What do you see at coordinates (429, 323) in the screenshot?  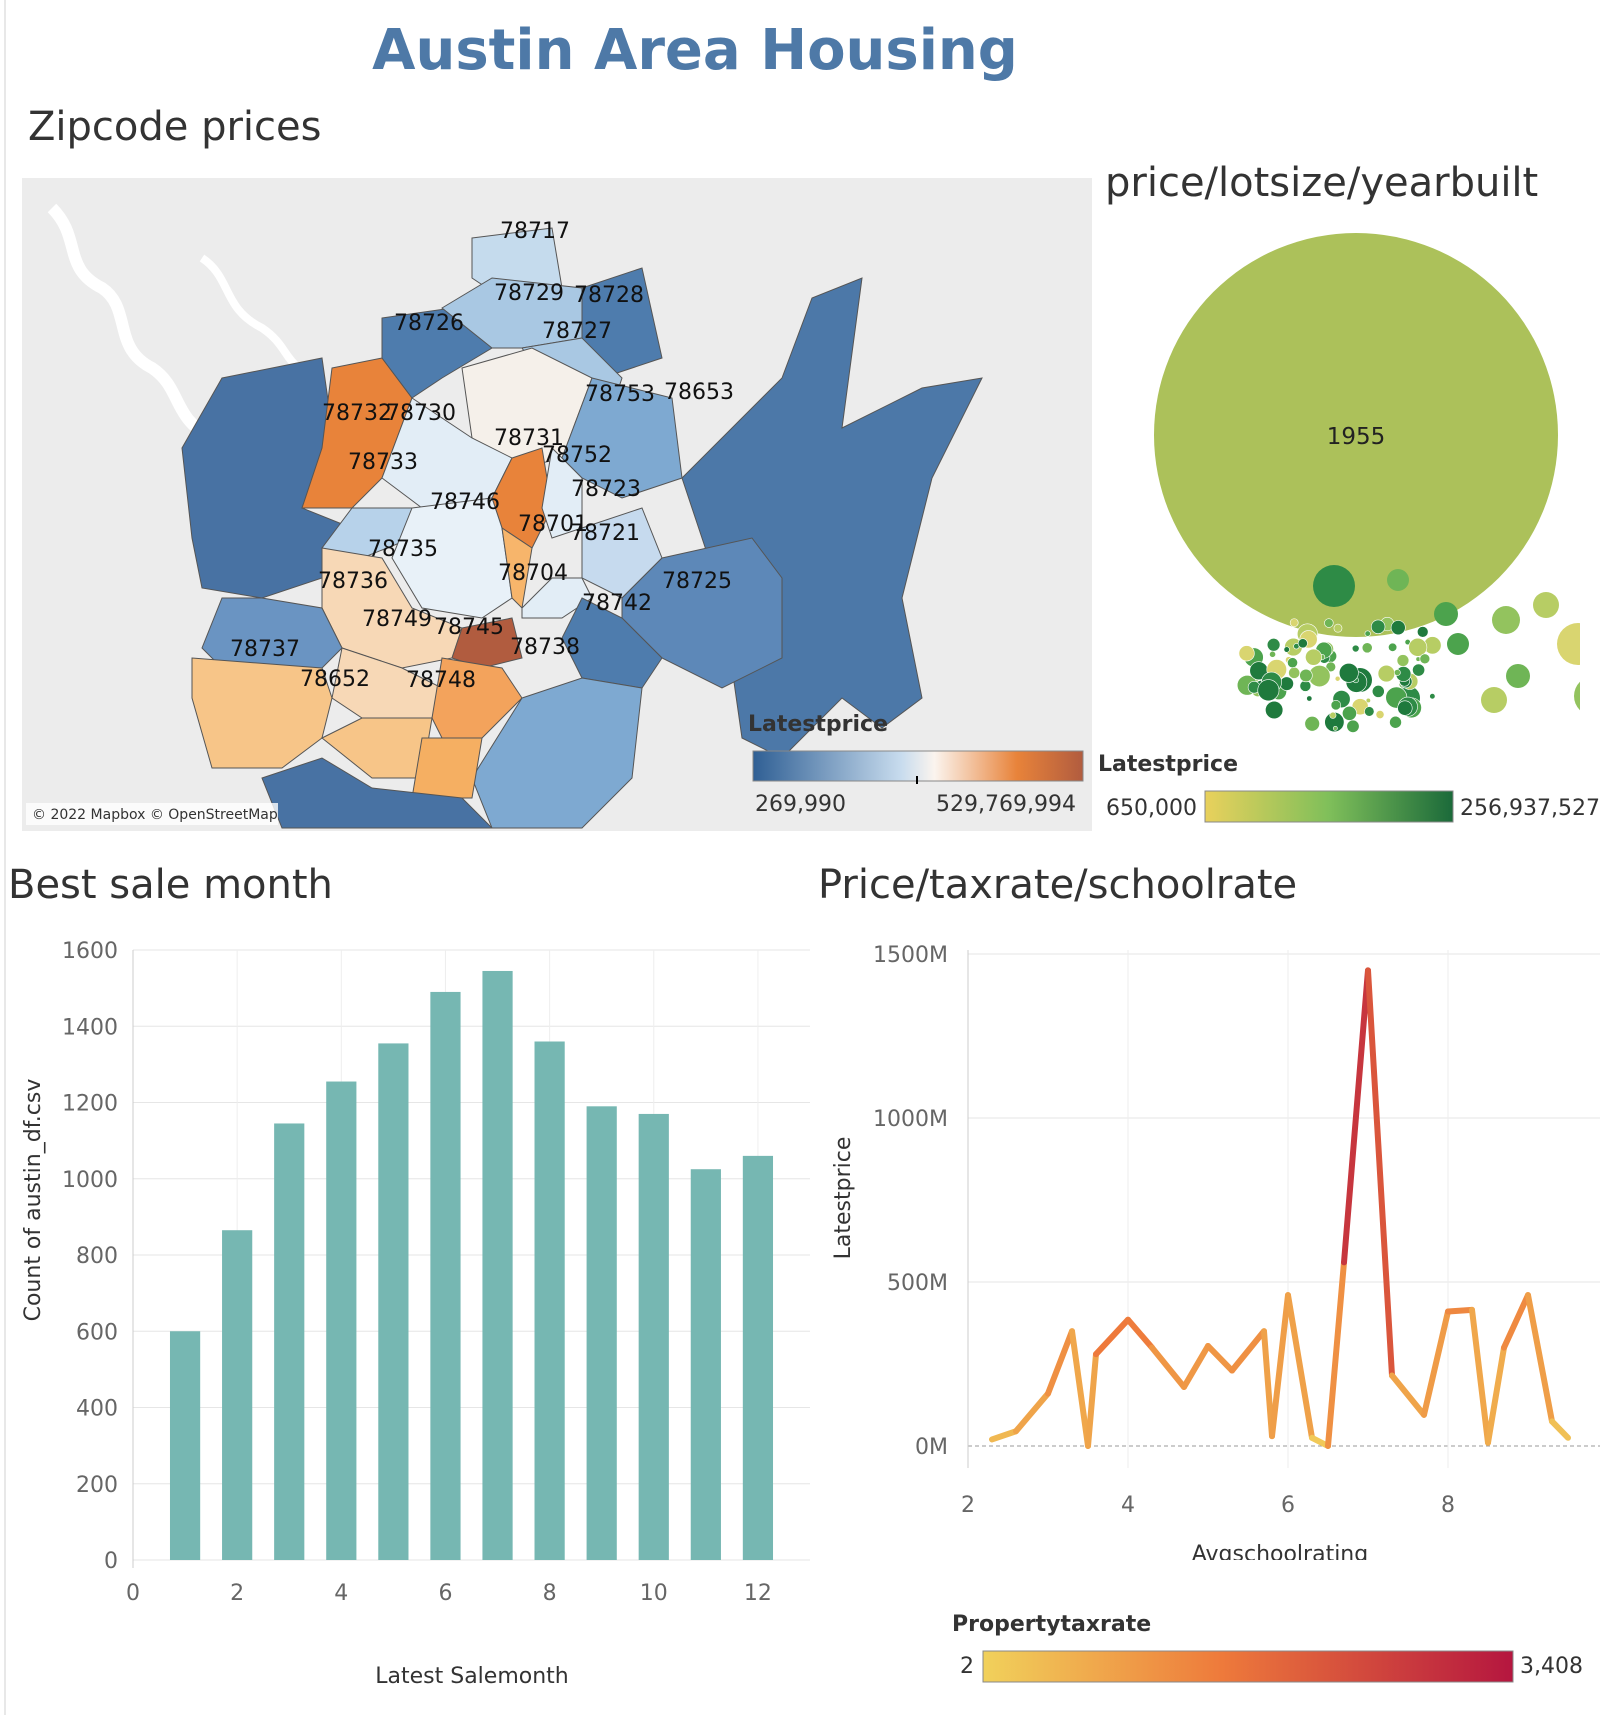 I see `zip-label-78726: 78726` at bounding box center [429, 323].